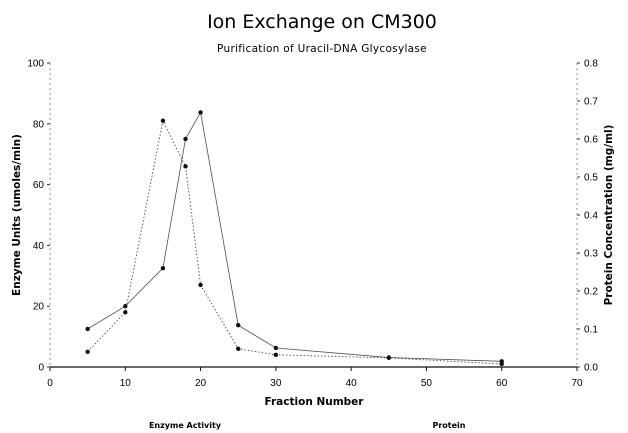 This screenshot has width=628, height=433. Describe the element at coordinates (577, 383) in the screenshot. I see `x-tick-label: 70` at that location.